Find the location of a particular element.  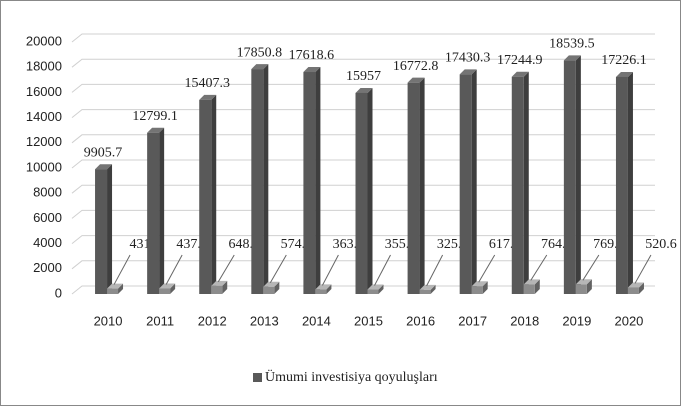

y-tick-label: 16000 is located at coordinates (44, 91).